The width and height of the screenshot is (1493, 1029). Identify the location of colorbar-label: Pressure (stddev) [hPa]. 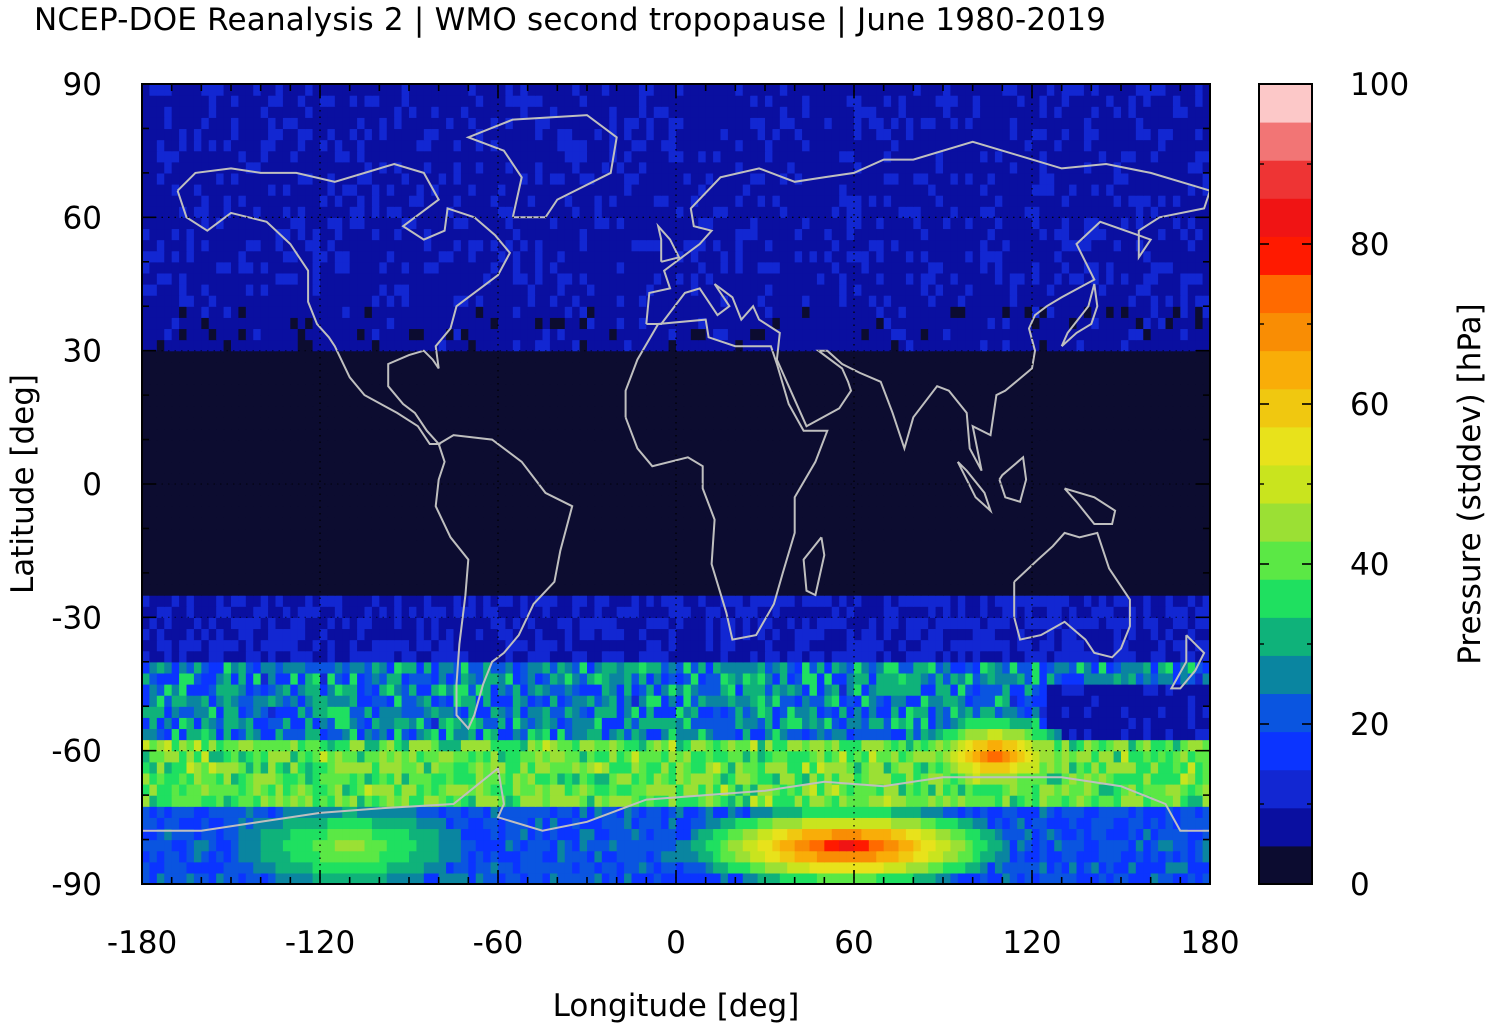
(1470, 483).